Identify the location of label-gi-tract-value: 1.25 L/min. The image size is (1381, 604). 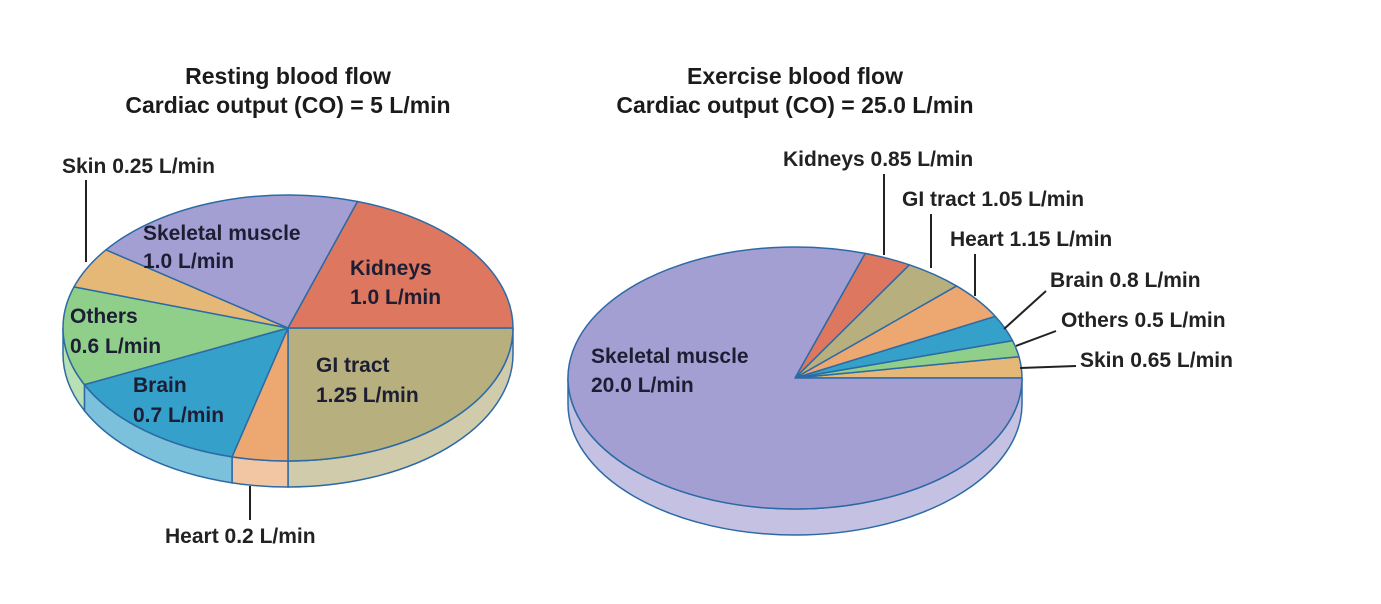
(367, 395).